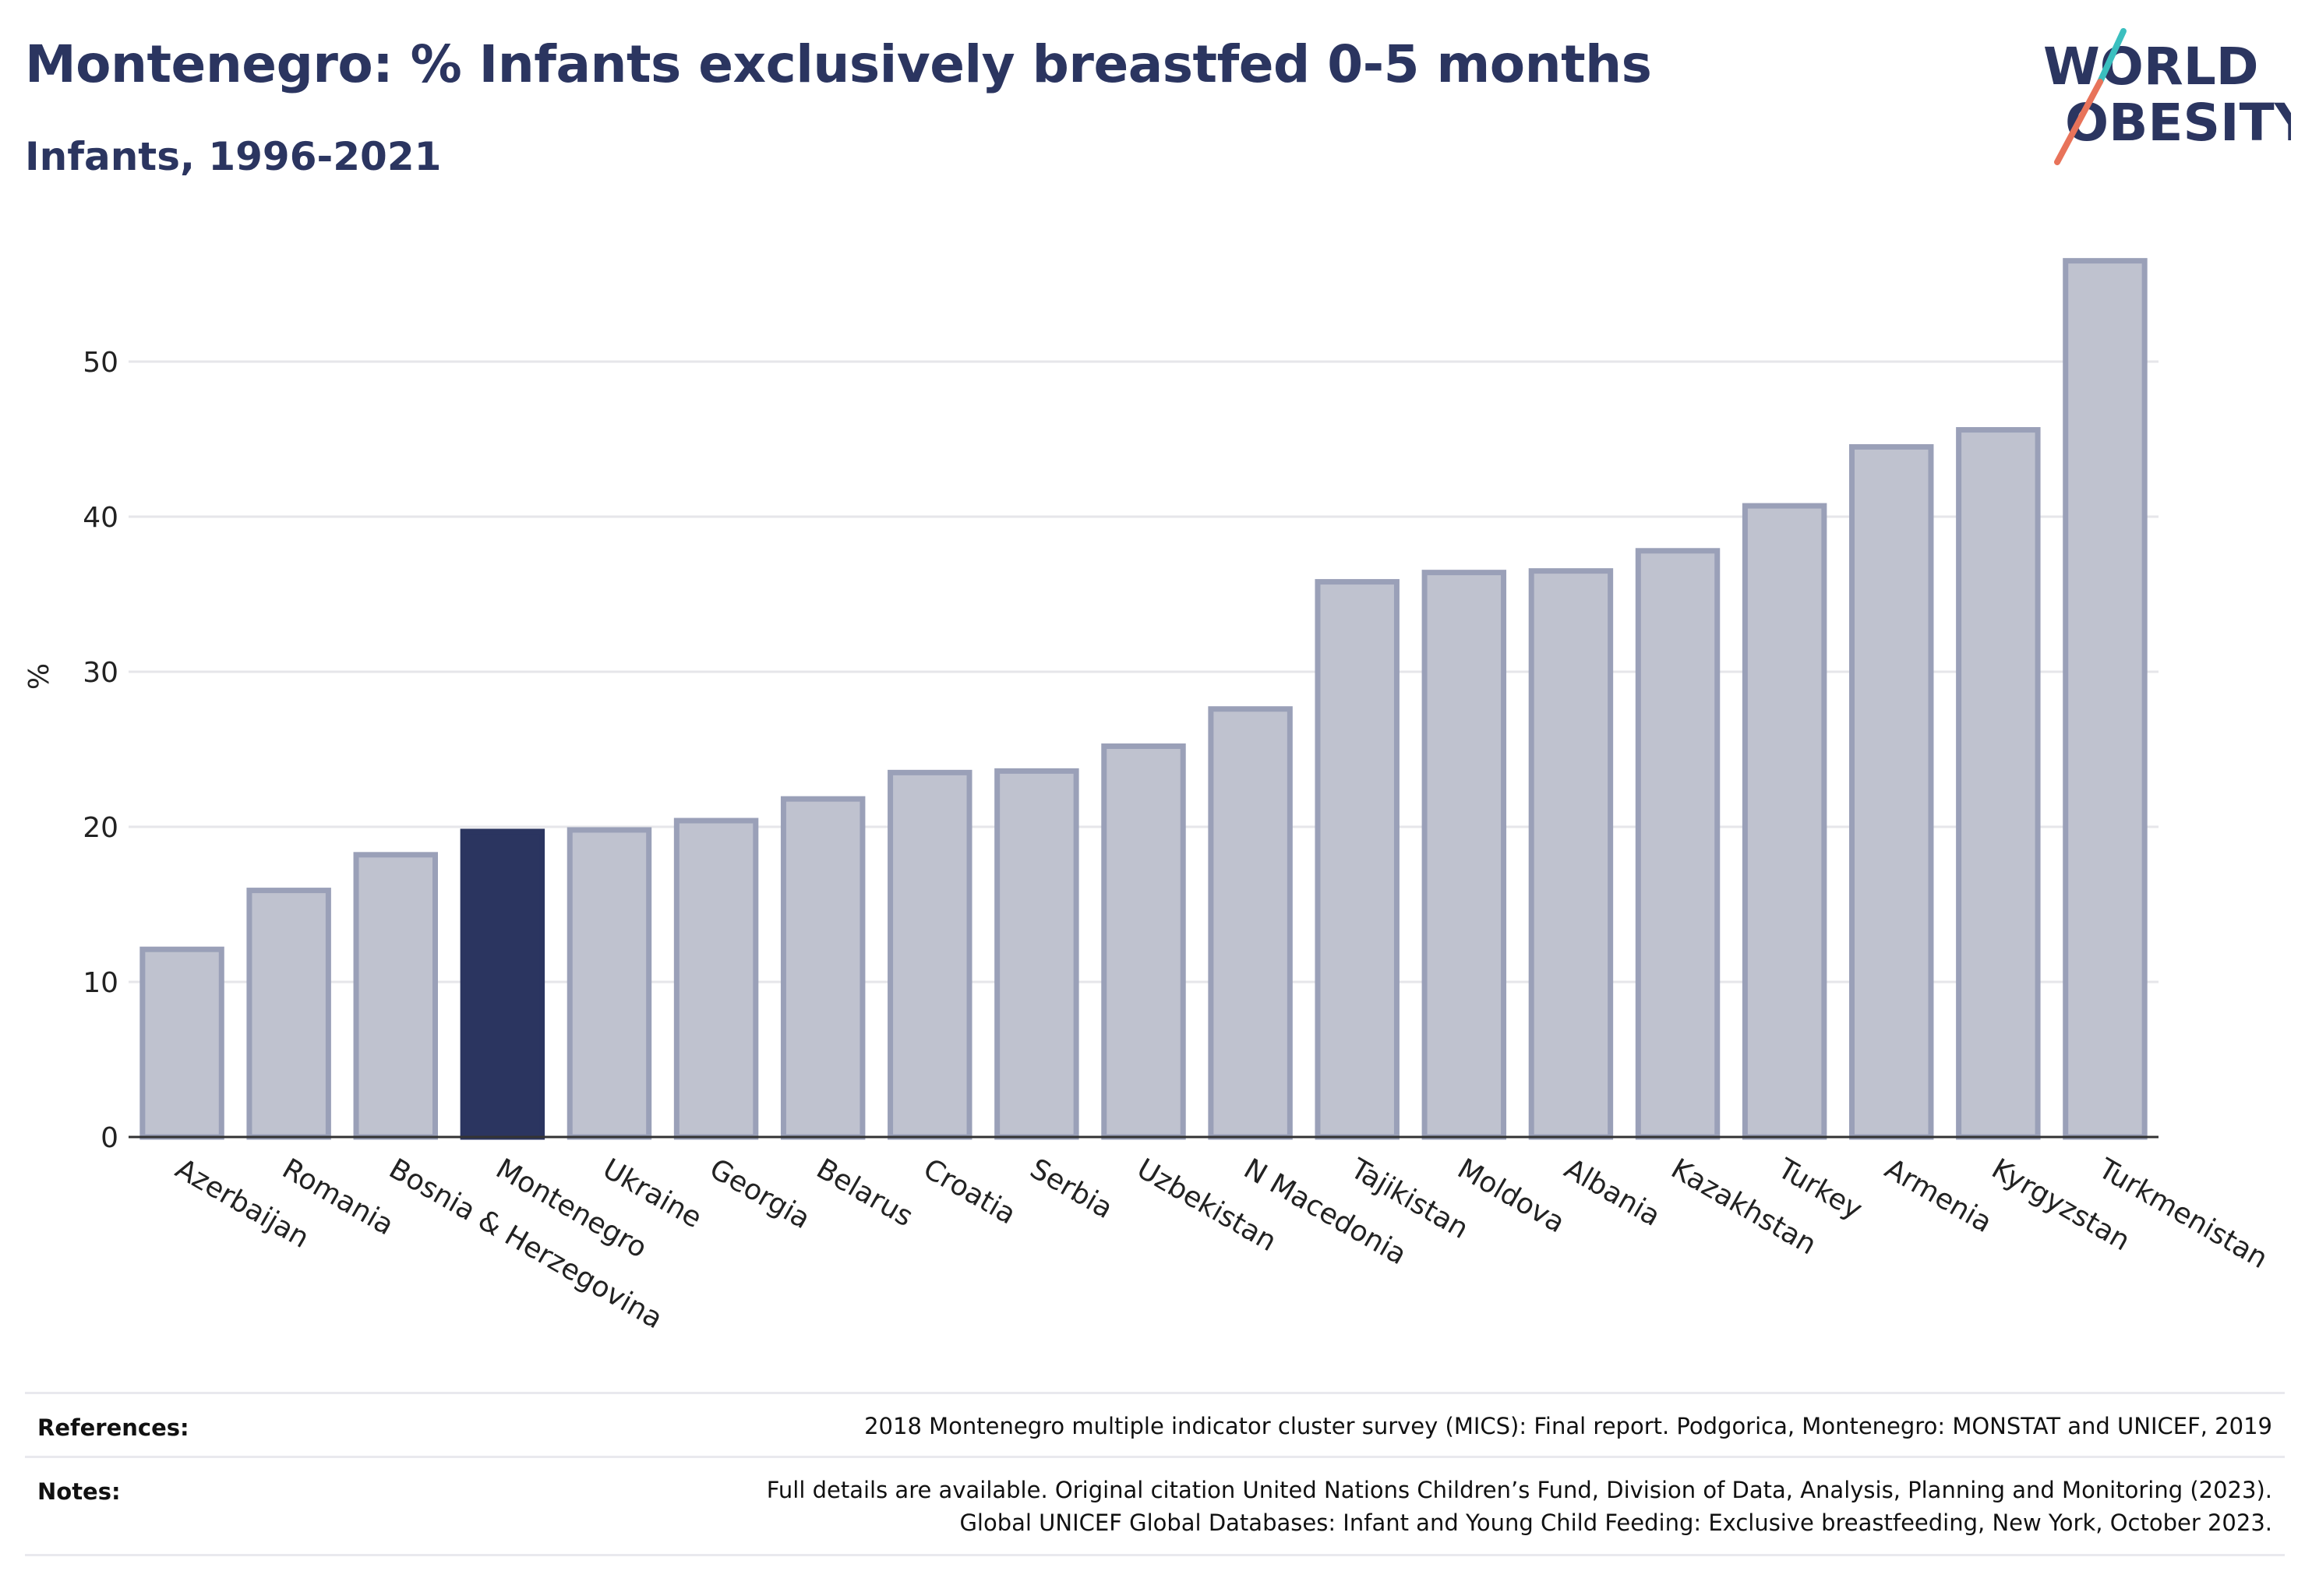 The width and height of the screenshot is (2305, 1596). What do you see at coordinates (1511, 1196) in the screenshot?
I see `x-tick-label: Moldova` at bounding box center [1511, 1196].